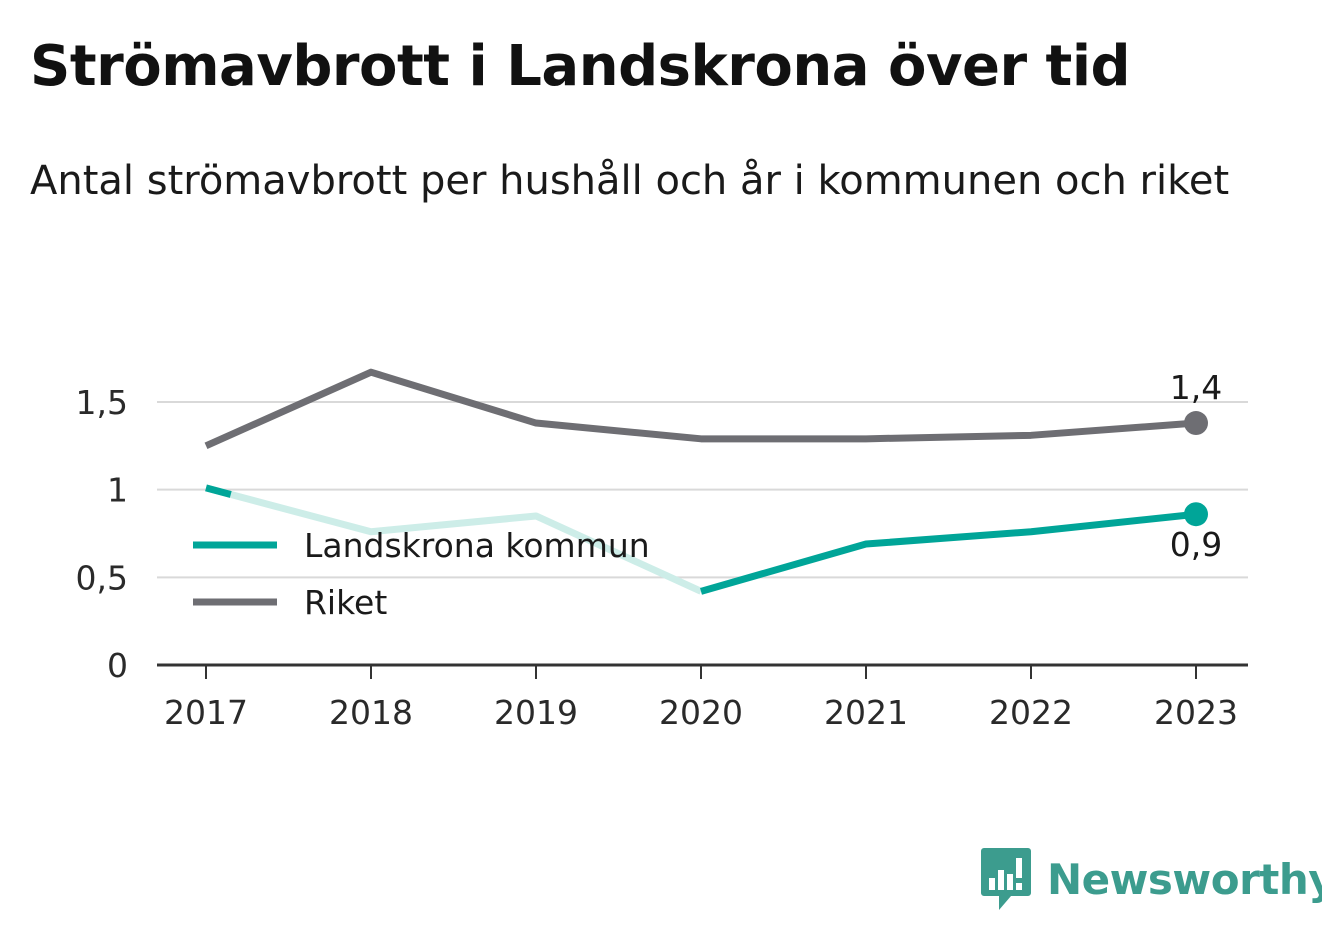 This screenshot has width=1322, height=939. Describe the element at coordinates (218, 491) in the screenshot. I see `series-line-landskrona-start` at that location.